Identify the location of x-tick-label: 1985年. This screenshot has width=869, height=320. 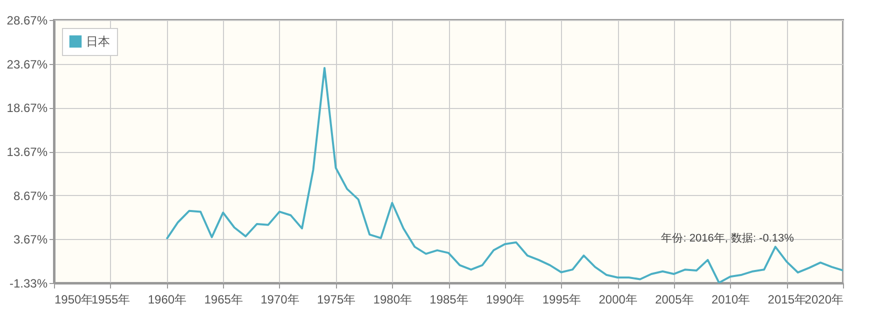
(449, 299).